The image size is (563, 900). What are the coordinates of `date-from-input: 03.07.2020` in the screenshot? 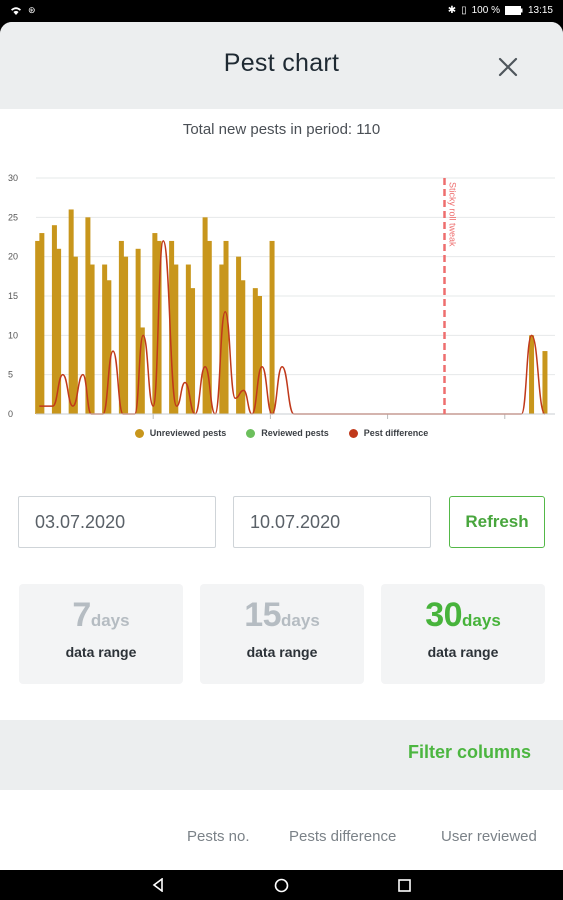 It's located at (117, 522).